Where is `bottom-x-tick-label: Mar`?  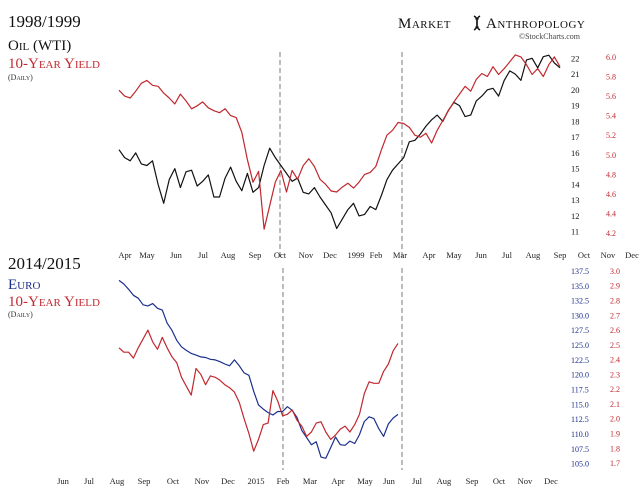 bottom-x-tick-label: Mar is located at coordinates (310, 481).